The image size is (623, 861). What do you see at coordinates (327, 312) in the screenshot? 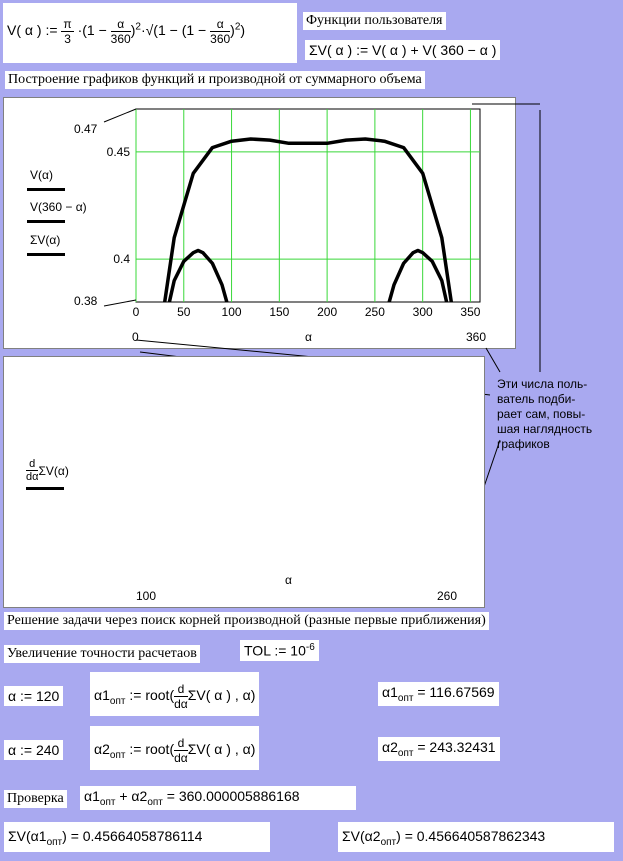
I see `graph1-xtick: 200` at bounding box center [327, 312].